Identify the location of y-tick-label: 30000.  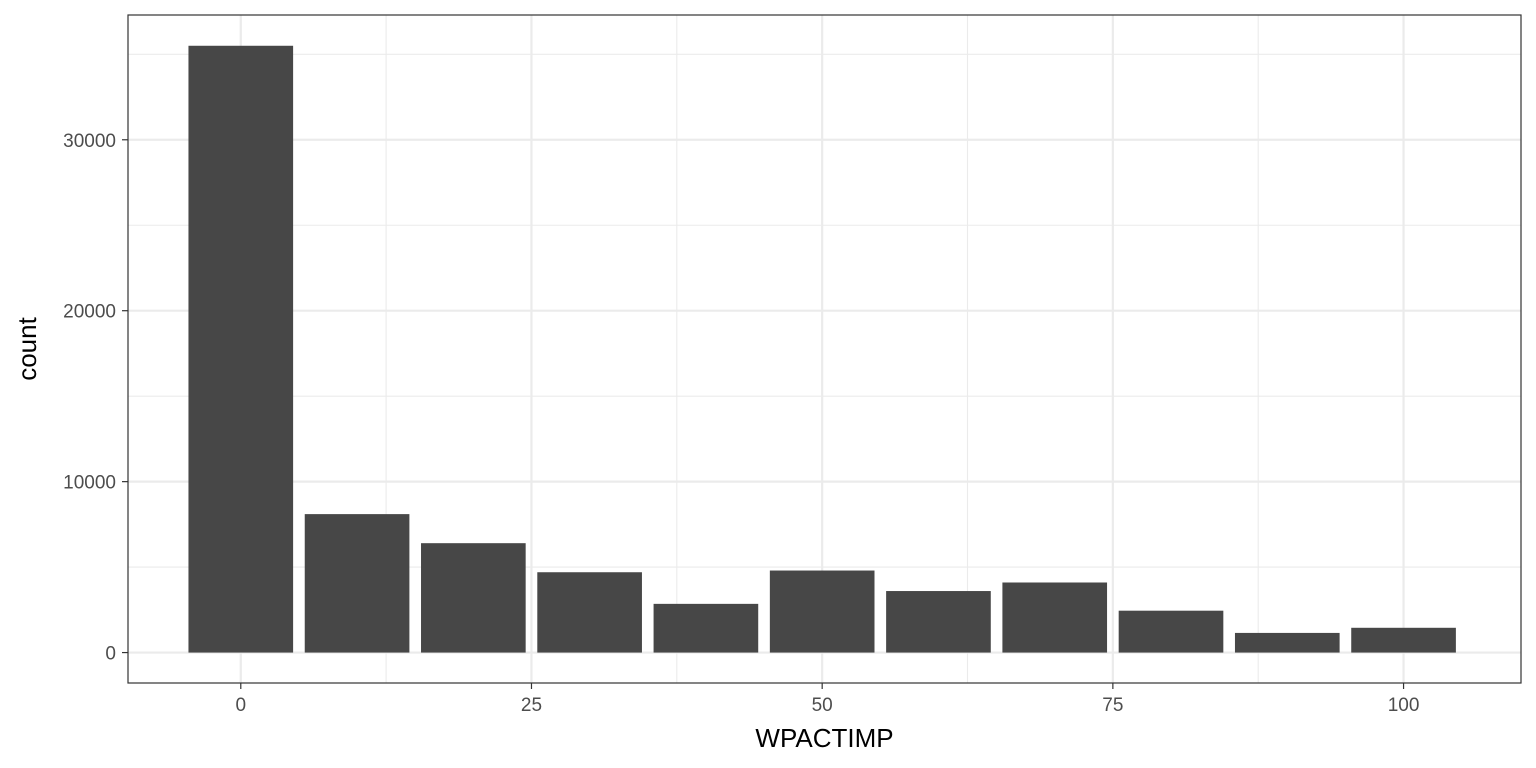
(89, 141).